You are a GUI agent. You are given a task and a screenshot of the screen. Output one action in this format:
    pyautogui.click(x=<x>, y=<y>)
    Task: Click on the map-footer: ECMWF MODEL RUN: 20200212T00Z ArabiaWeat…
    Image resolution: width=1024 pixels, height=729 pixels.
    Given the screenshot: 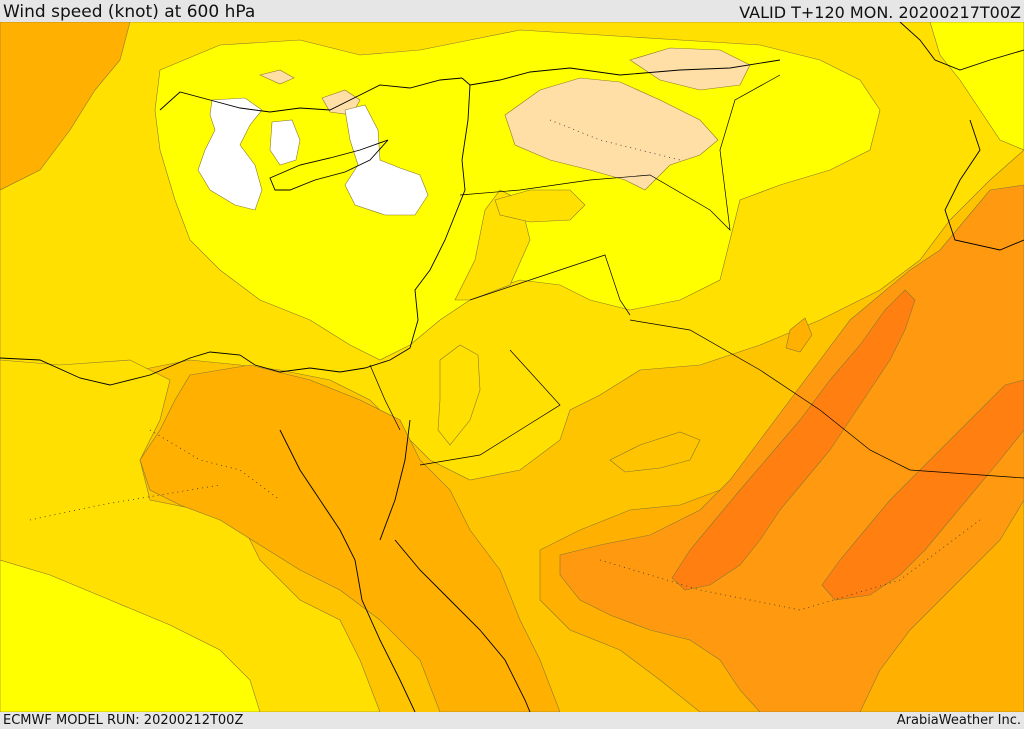 What is the action you would take?
    pyautogui.click(x=512, y=720)
    